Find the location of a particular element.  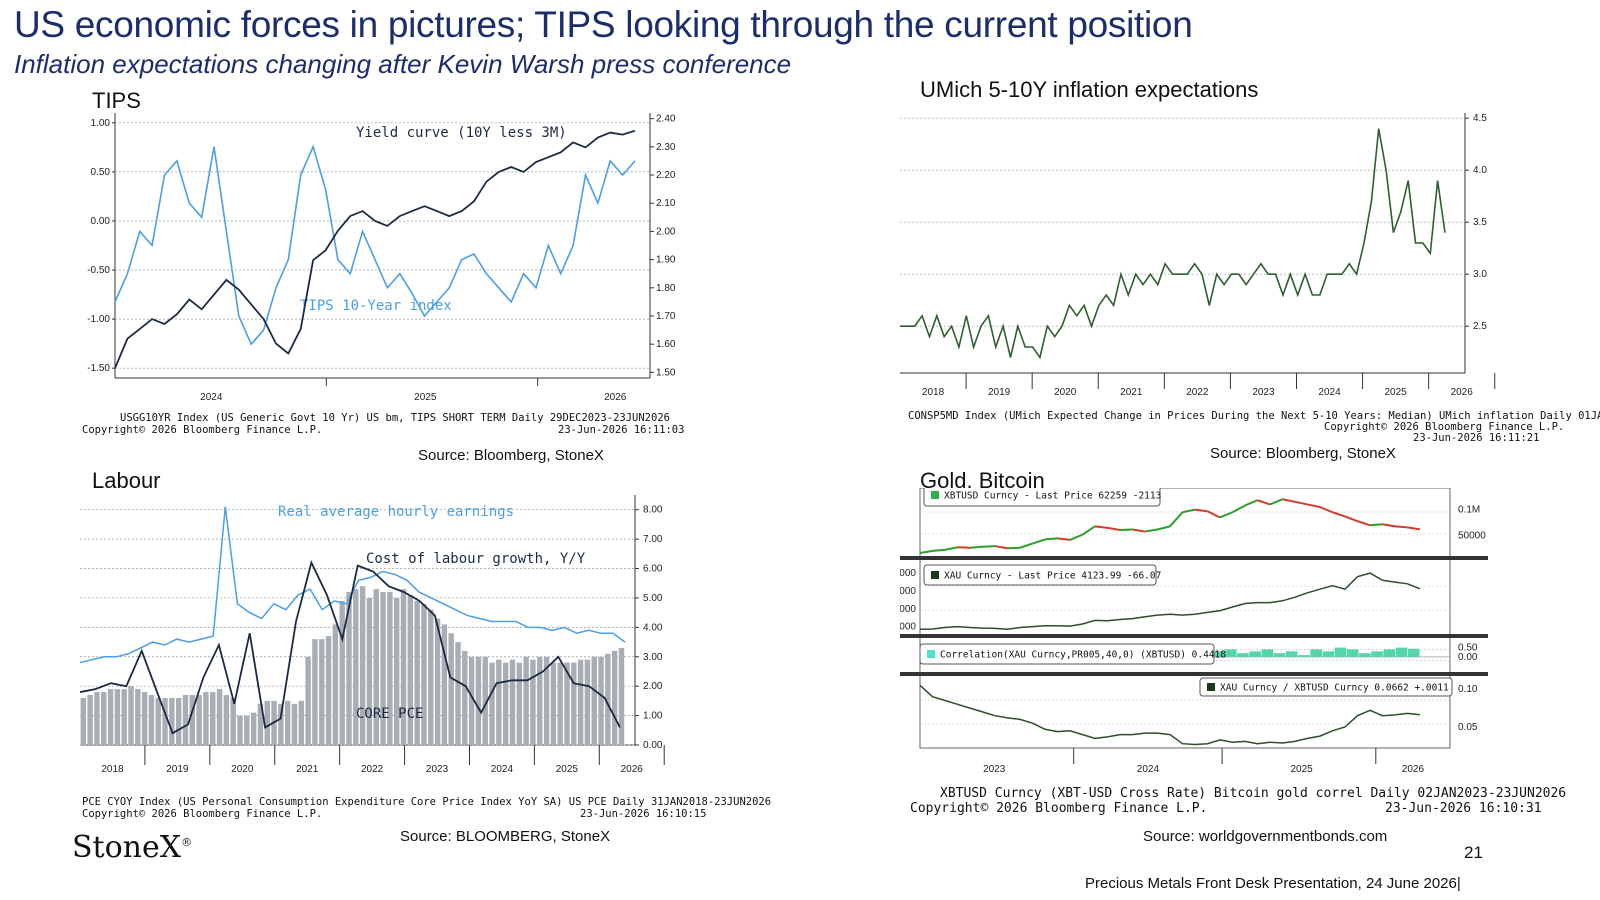

gold-left-tick: 2000 is located at coordinates (908, 627).